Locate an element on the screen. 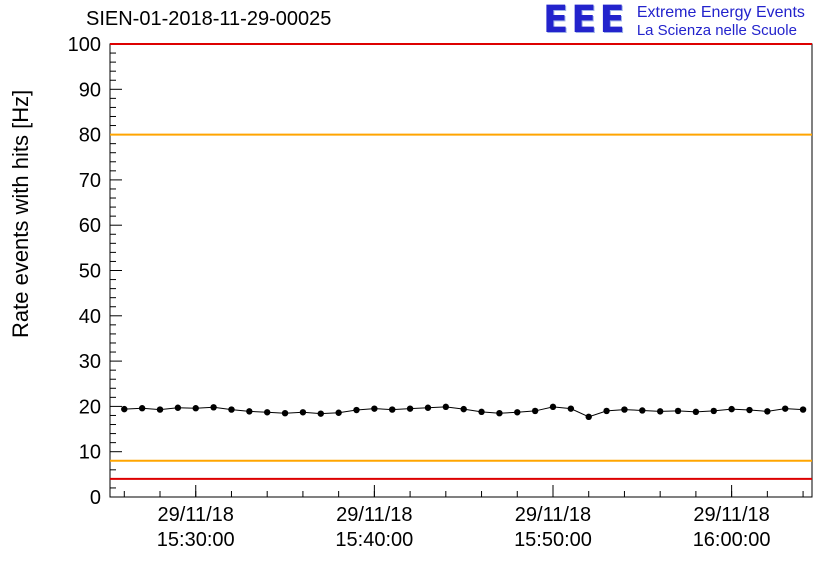 This screenshot has width=836, height=572. eee-logo-acronym: EEE is located at coordinates (585, 20).